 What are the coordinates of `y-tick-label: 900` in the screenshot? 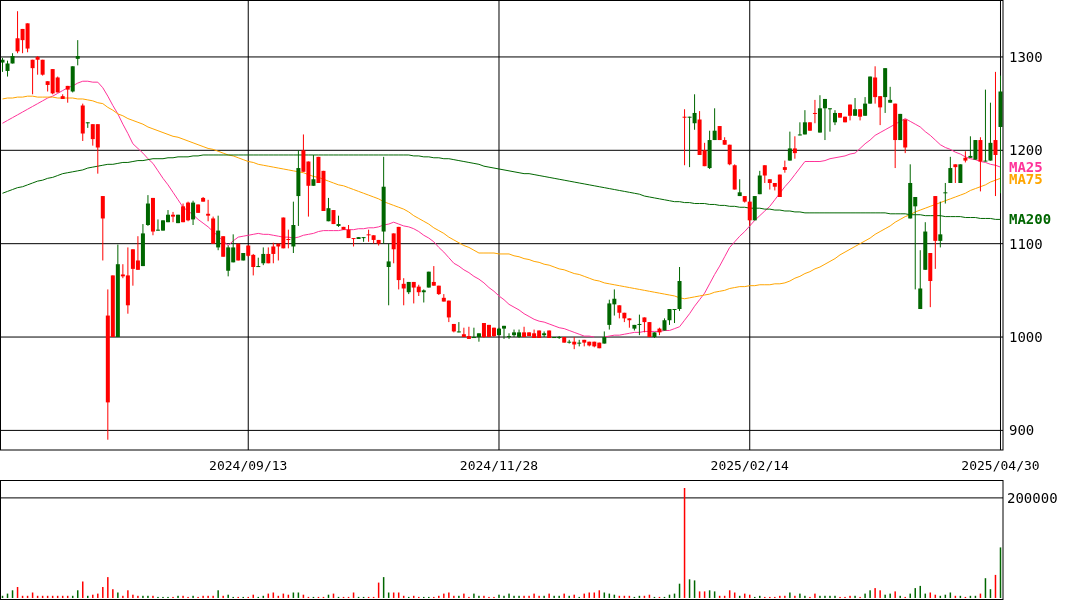 It's located at (1022, 430).